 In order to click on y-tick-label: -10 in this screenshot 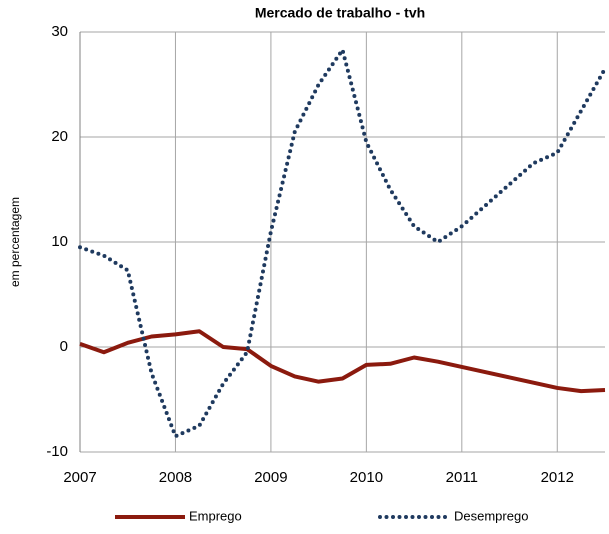, I will do `click(57, 451)`.